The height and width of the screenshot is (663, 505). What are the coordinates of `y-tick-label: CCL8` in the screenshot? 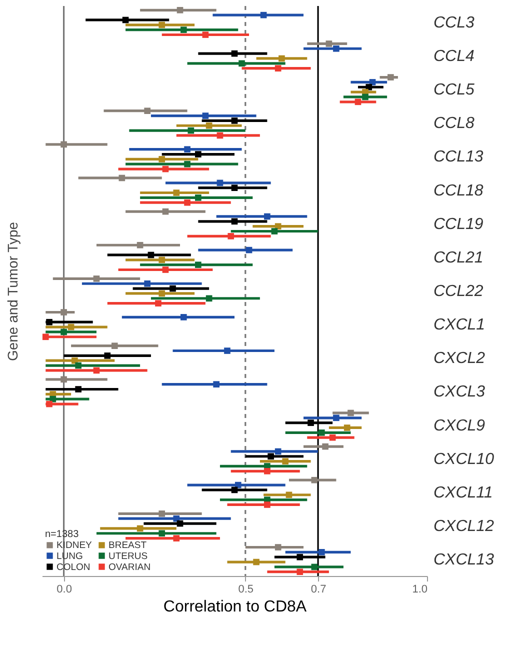 It's located at (454, 123).